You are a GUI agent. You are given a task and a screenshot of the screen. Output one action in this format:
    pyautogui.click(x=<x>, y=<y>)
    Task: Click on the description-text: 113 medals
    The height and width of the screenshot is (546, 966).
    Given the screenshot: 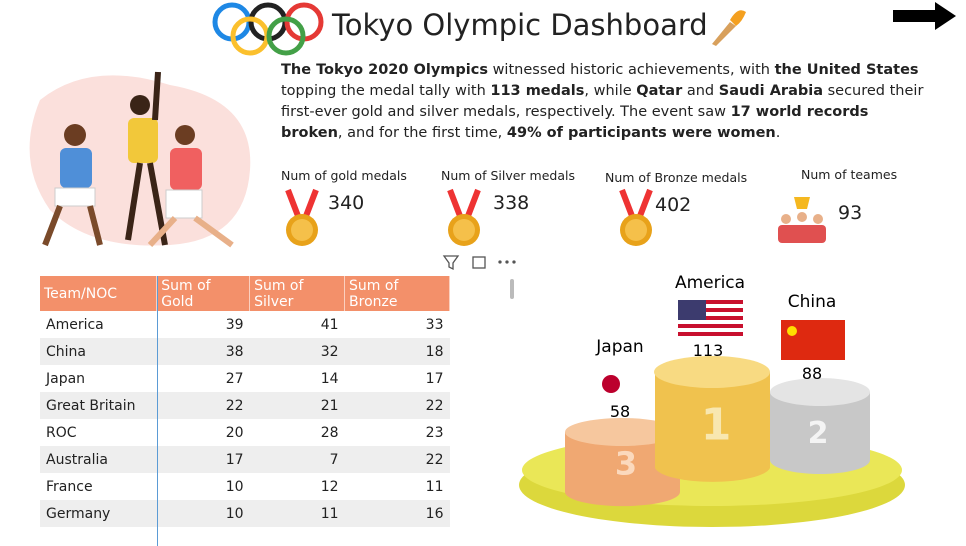 What is the action you would take?
    pyautogui.click(x=537, y=91)
    